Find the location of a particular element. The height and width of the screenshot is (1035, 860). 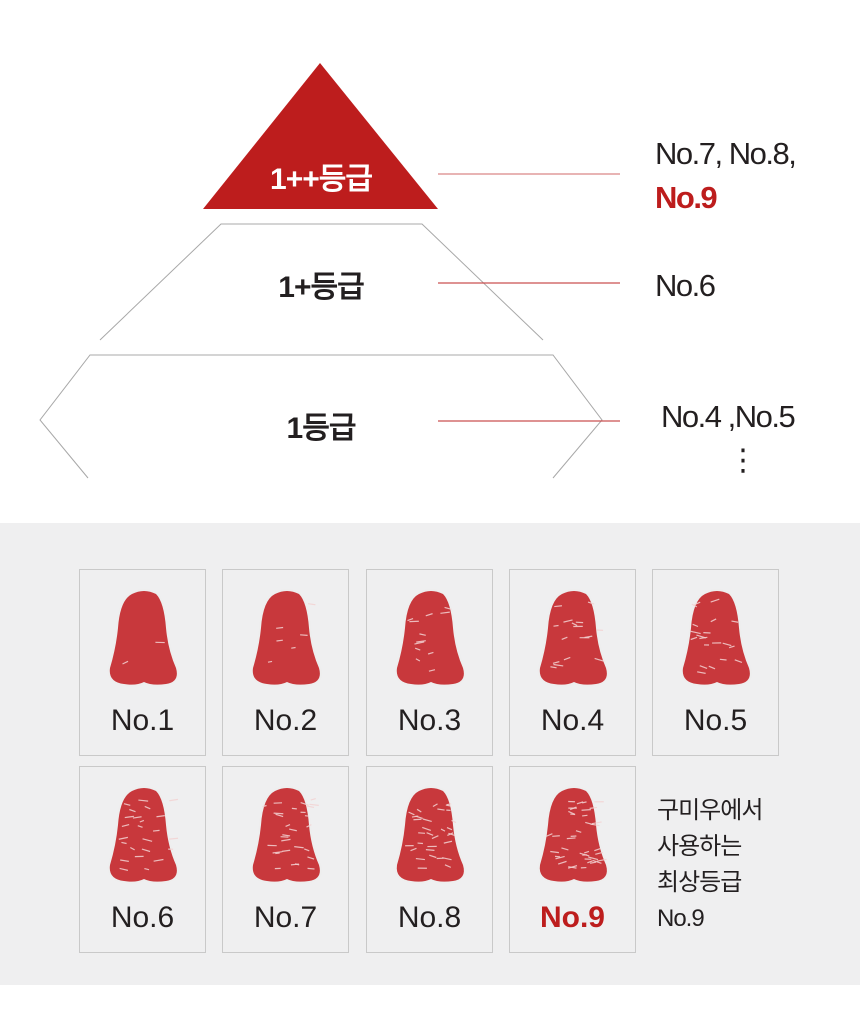

meat-sample-card: No.2 is located at coordinates (285, 662).